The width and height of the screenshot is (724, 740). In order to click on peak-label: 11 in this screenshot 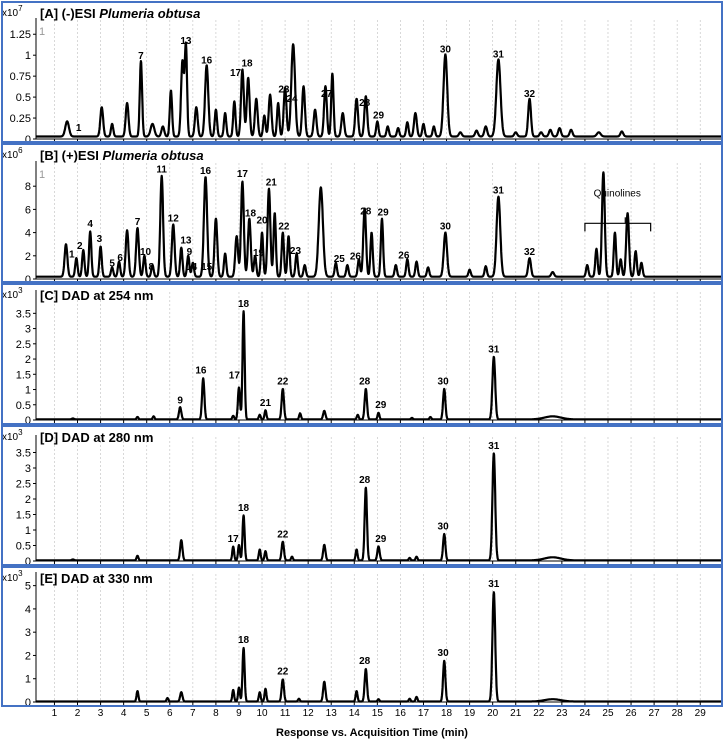, I will do `click(161, 170)`.